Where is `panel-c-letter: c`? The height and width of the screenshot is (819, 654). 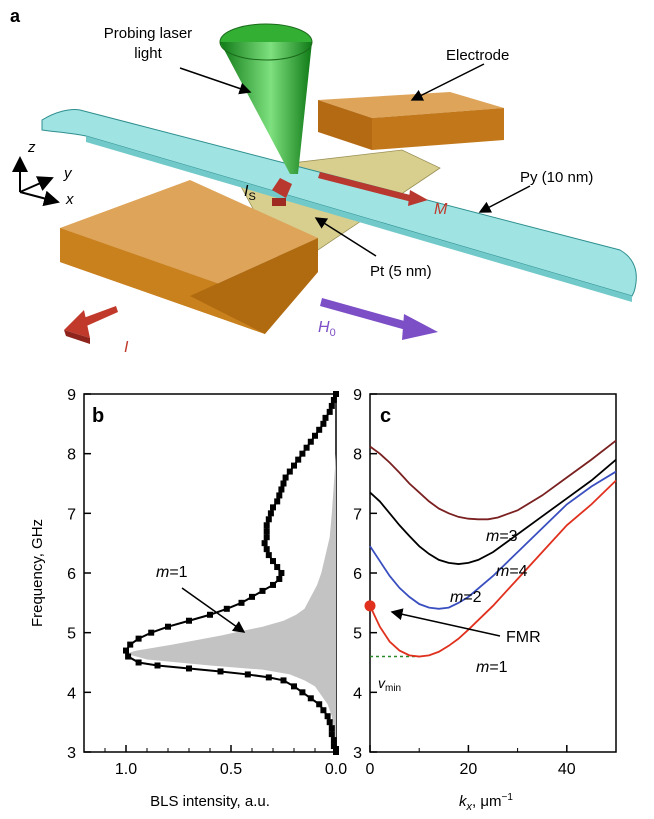
panel-c-letter: c is located at coordinates (385, 416).